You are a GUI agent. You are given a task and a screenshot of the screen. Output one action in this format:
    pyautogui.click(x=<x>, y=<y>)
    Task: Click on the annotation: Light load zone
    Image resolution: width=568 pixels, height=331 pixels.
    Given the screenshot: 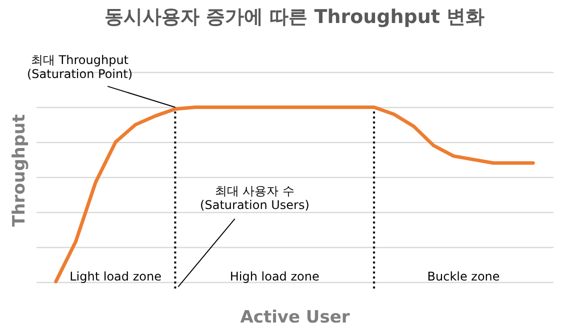 What is the action you would take?
    pyautogui.click(x=116, y=276)
    